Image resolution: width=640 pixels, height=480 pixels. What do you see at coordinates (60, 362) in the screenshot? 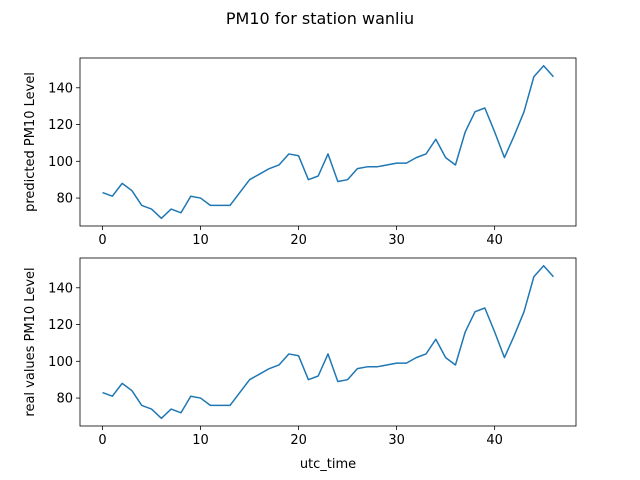
I see `bottom-y-tick-label: 100` at bounding box center [60, 362].